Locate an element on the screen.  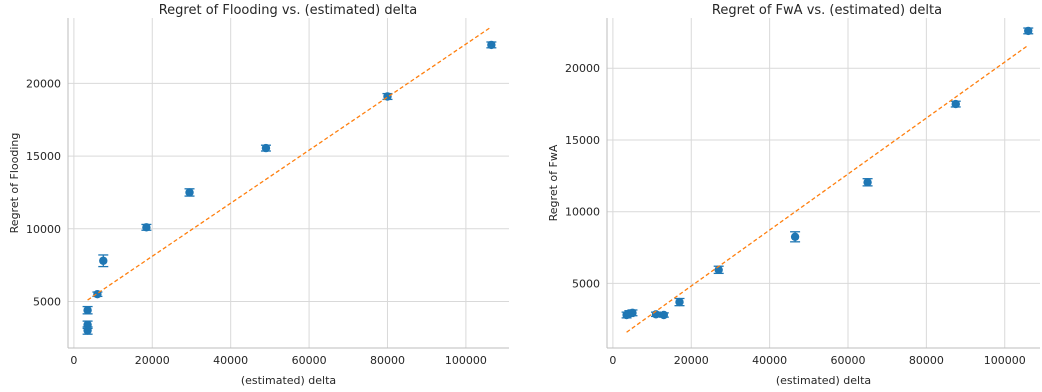
chart-title: Regret of FwA vs. (estimated) delta is located at coordinates (827, 10).